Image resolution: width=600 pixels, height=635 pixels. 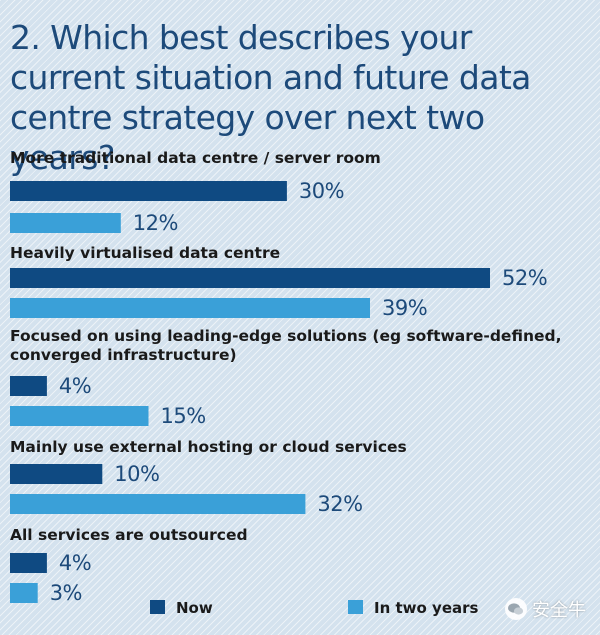 What do you see at coordinates (321, 191) in the screenshot?
I see `value-label: 30%` at bounding box center [321, 191].